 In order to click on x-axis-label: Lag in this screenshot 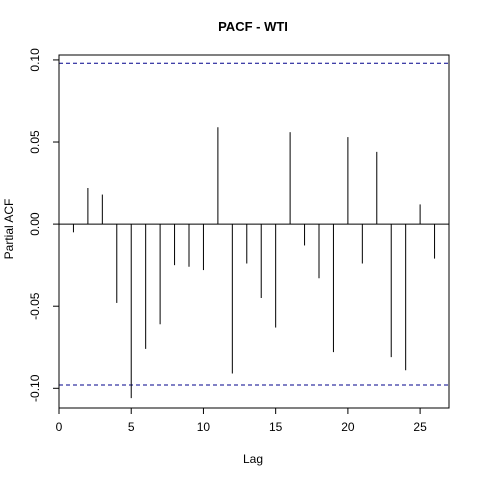, I will do `click(253, 459)`.